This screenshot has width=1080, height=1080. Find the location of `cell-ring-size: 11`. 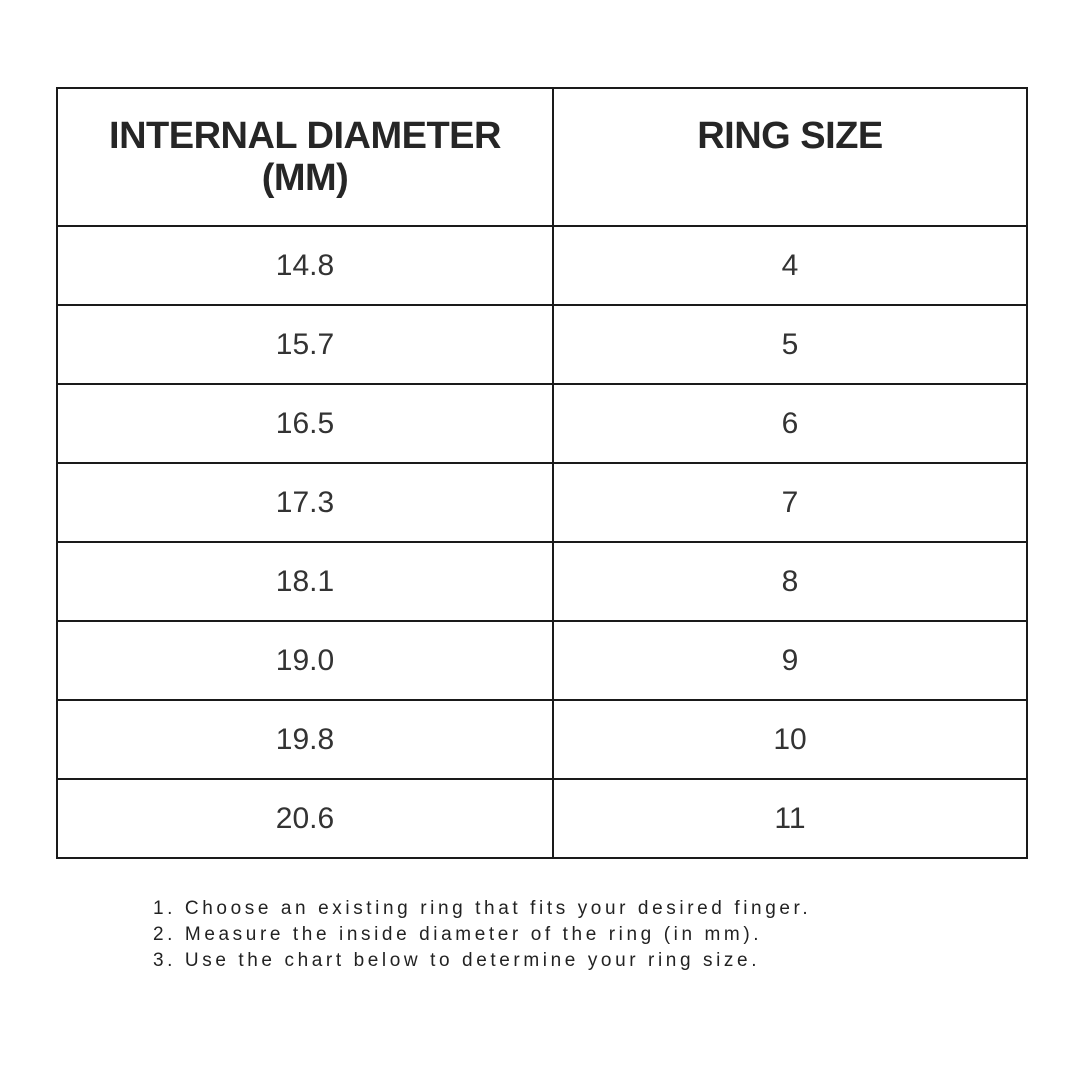

cell-ring-size: 11 is located at coordinates (790, 818).